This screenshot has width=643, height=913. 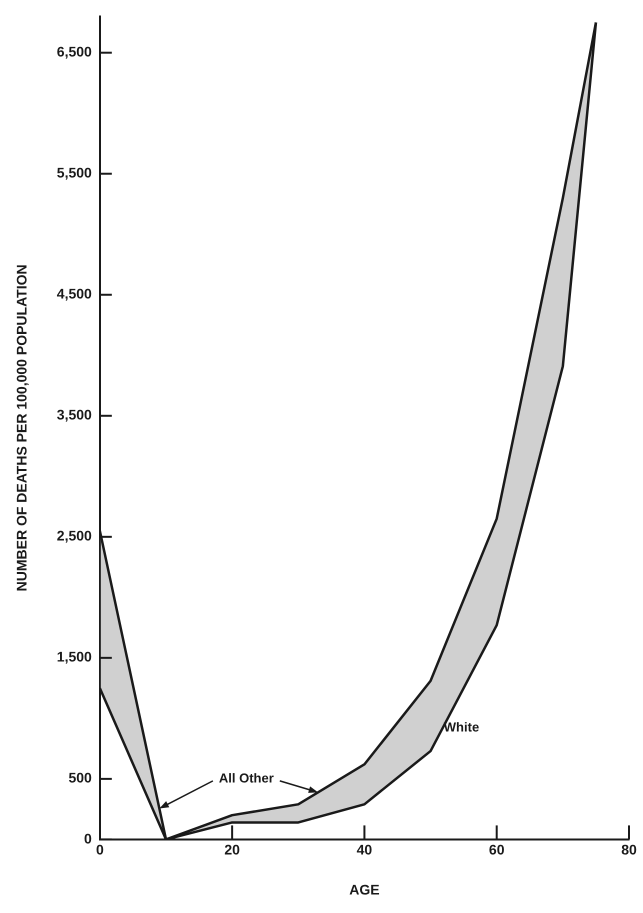 What do you see at coordinates (462, 727) in the screenshot?
I see `annotation: White` at bounding box center [462, 727].